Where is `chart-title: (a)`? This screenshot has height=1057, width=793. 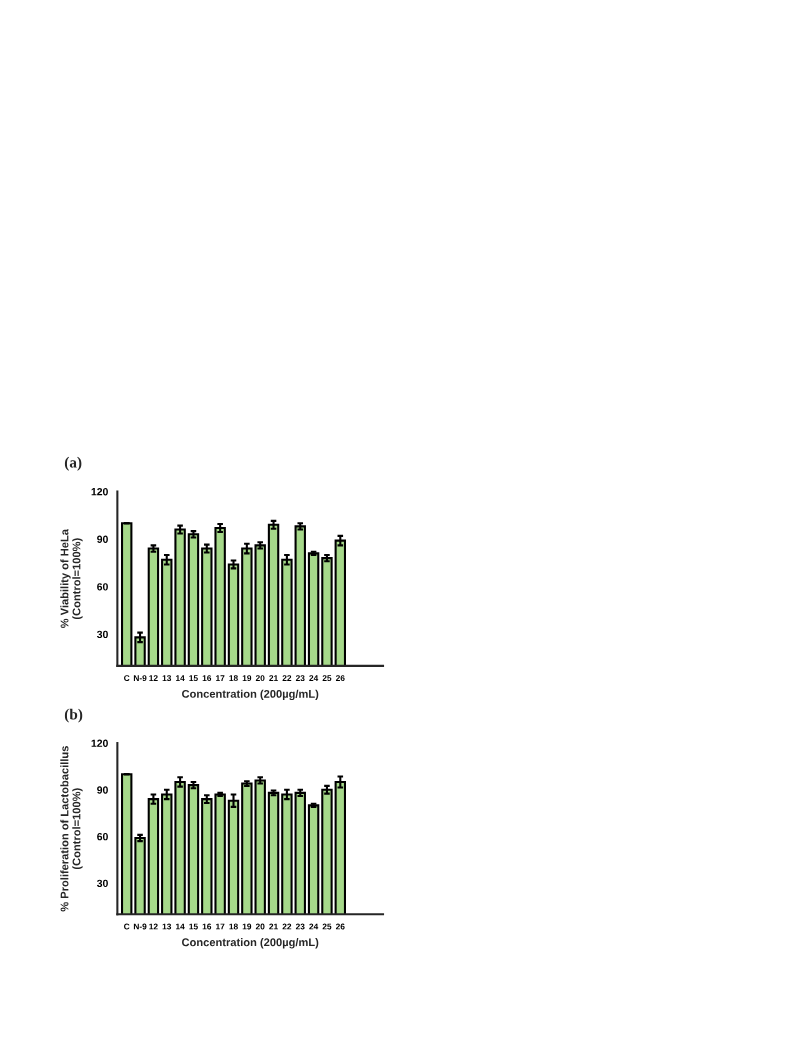 chart-title: (a) is located at coordinates (73, 463).